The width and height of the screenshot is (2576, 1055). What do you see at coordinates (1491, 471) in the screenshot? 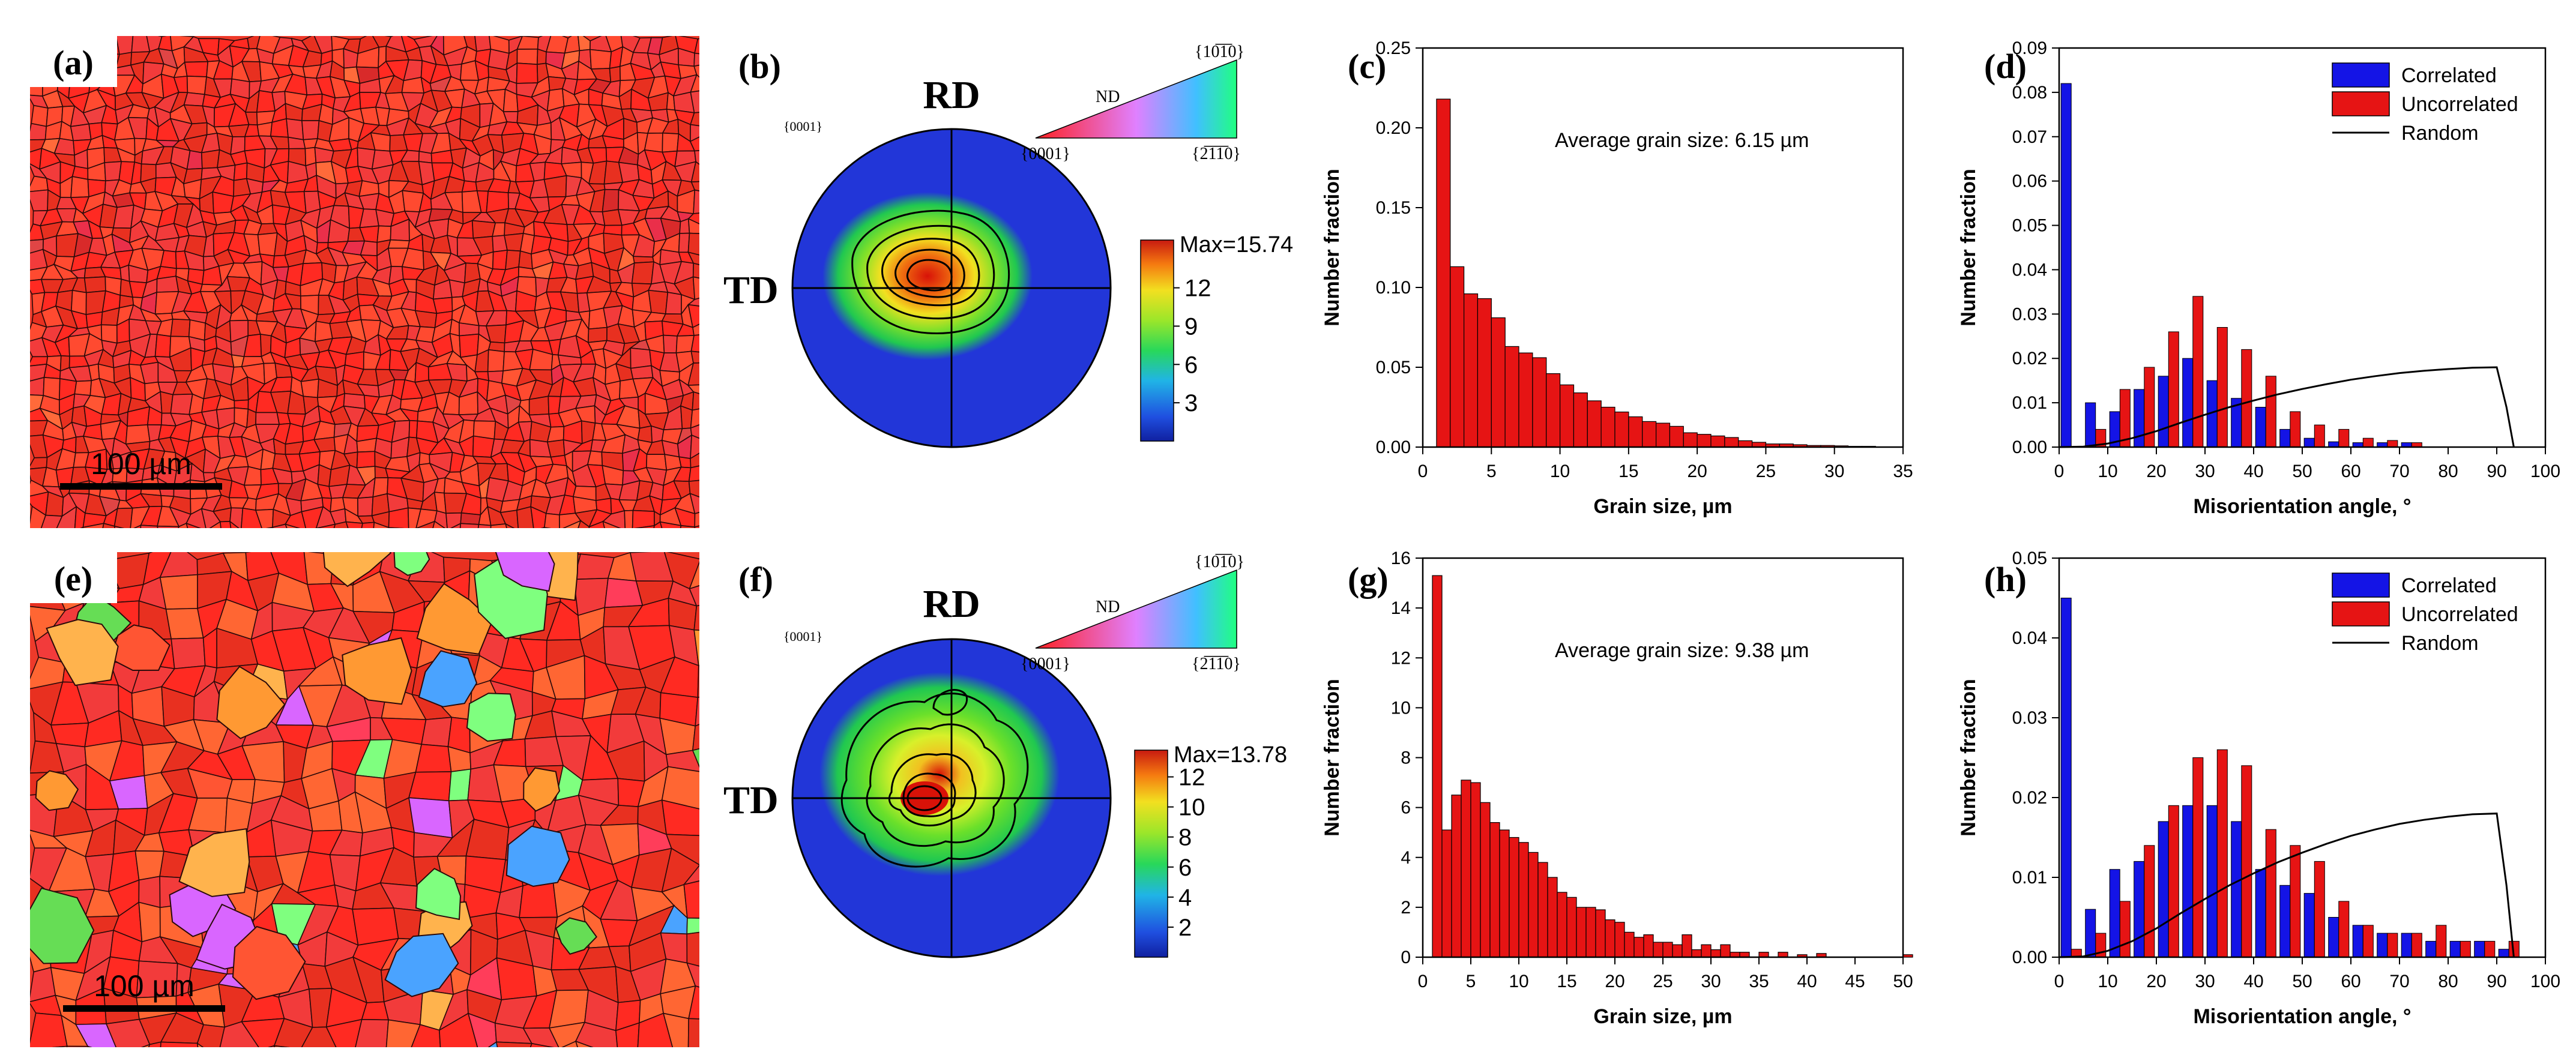
I see `x-tick-label: 5` at bounding box center [1491, 471].